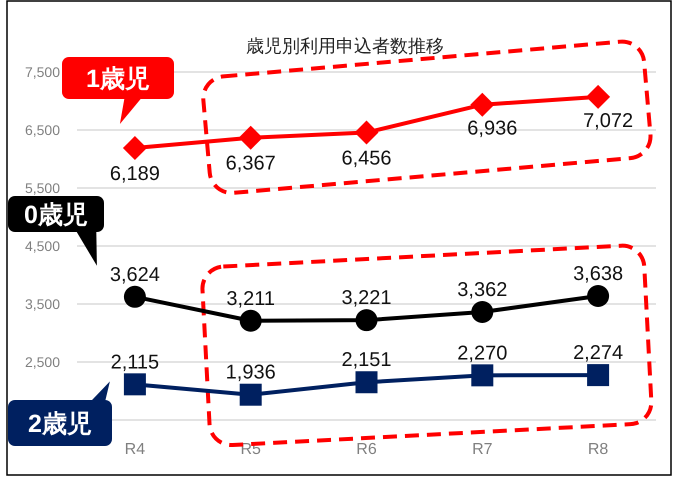  What do you see at coordinates (608, 121) in the screenshot?
I see `data-label: 7,072` at bounding box center [608, 121].